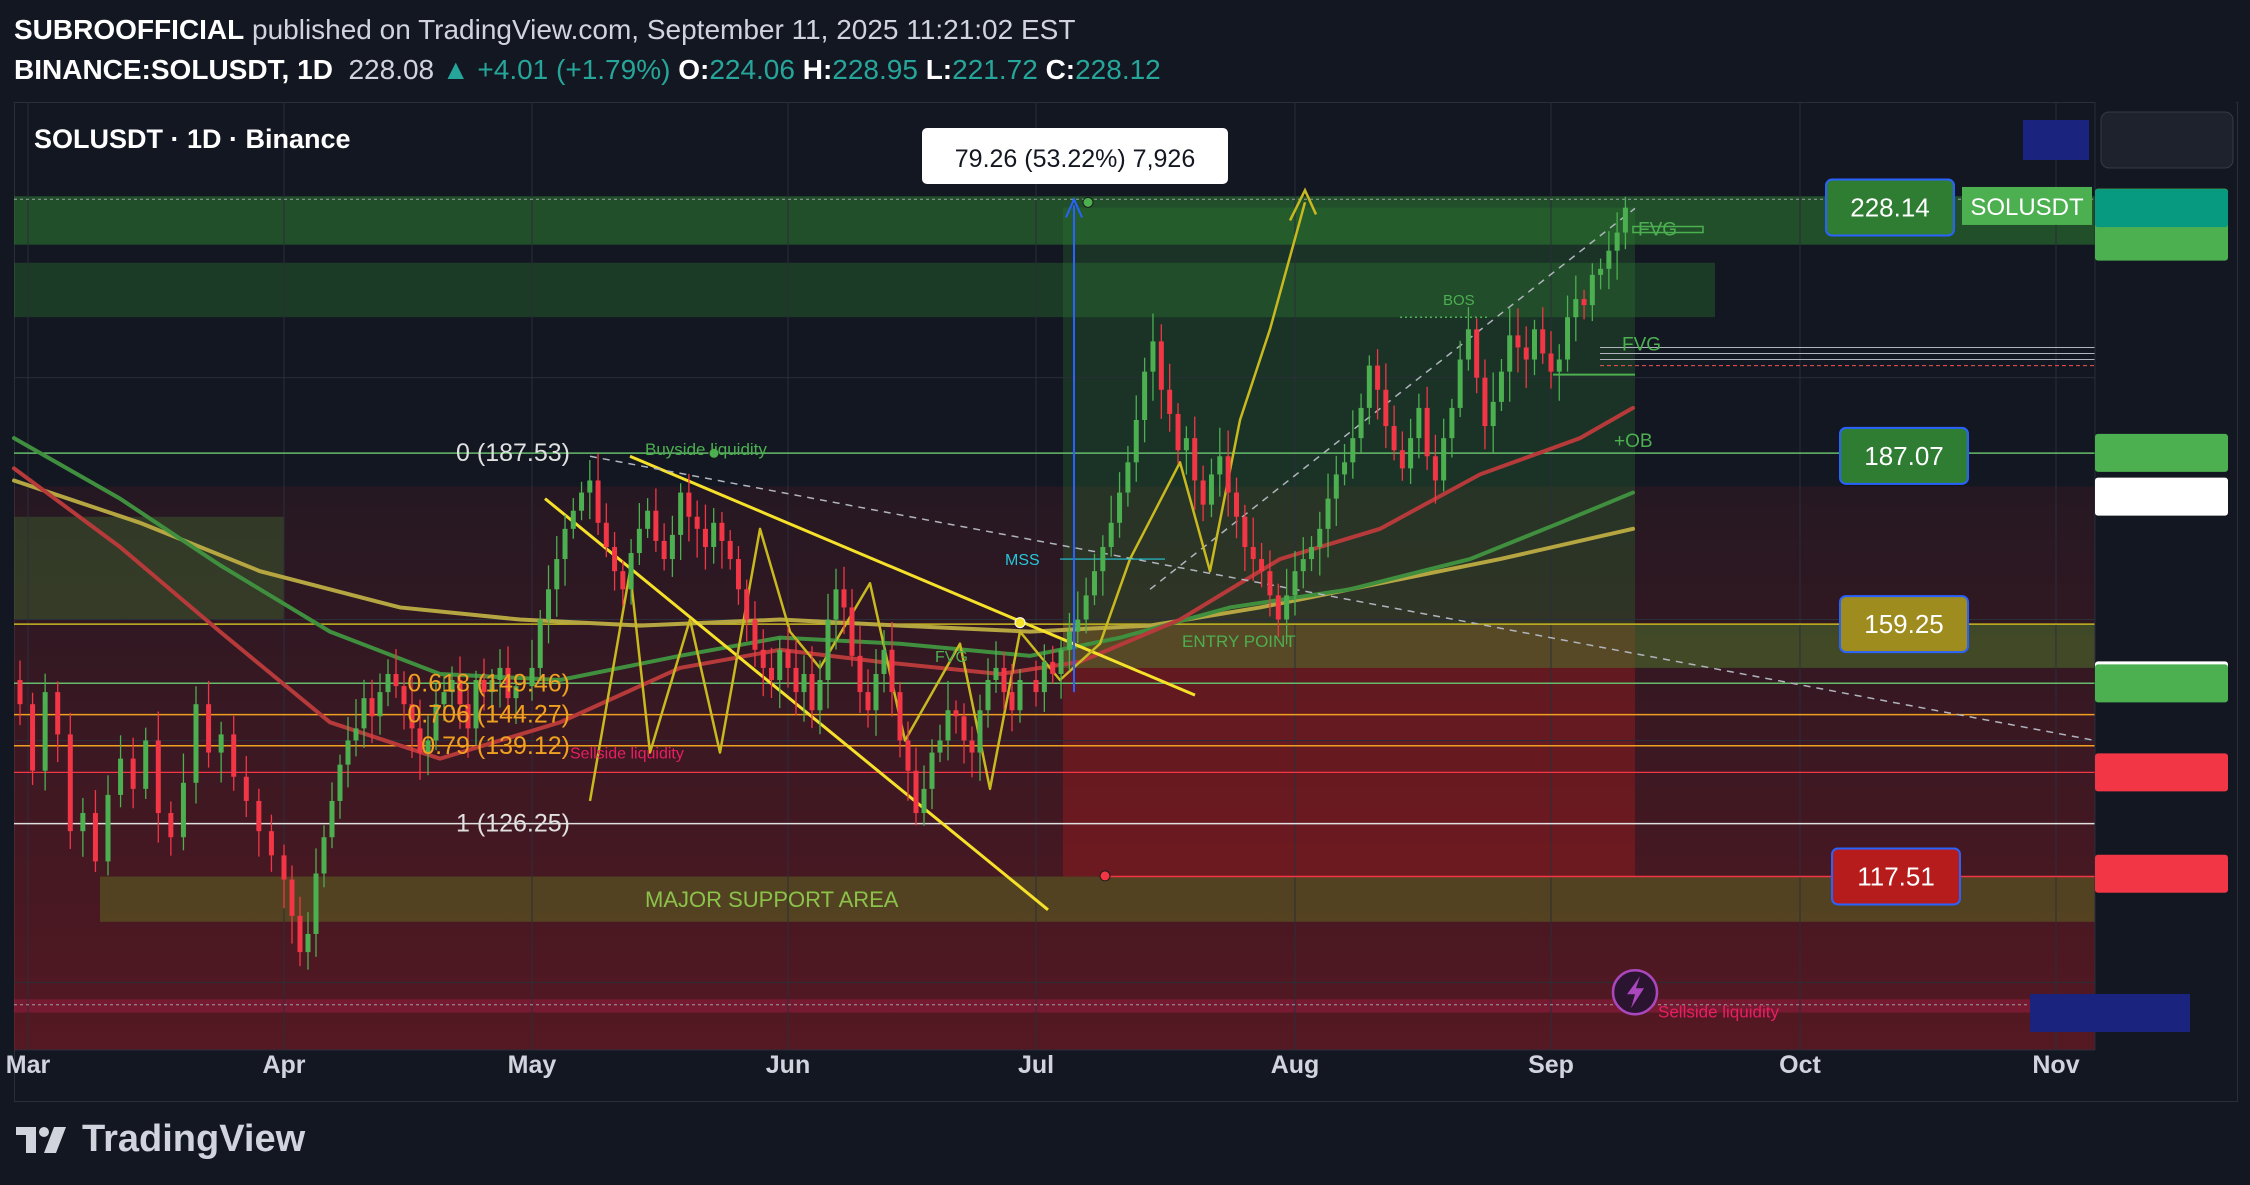  I want to click on fib-level-label: 0.706 (144.27), so click(488, 715).